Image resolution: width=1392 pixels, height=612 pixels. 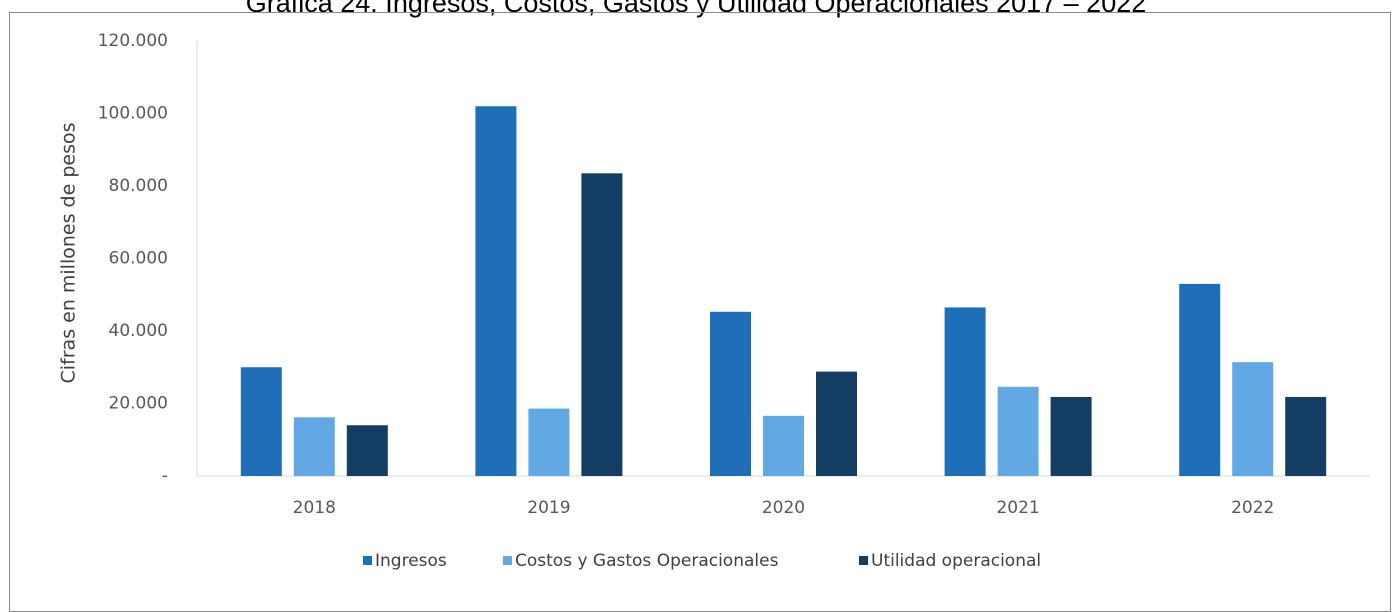 I want to click on legend-label: Ingresos, so click(x=411, y=561).